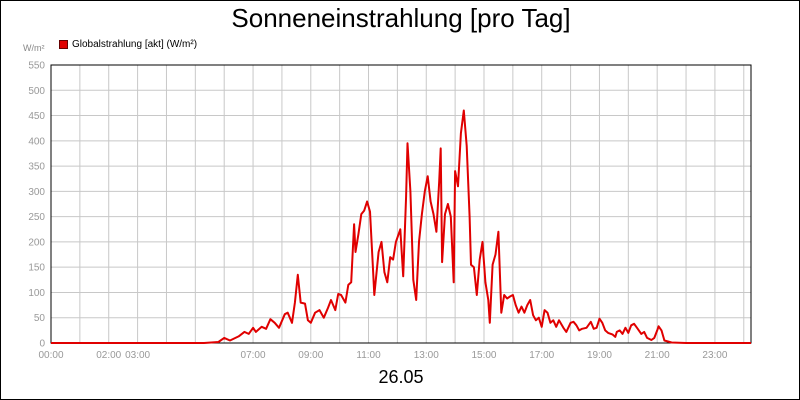  I want to click on y-tick-label: 400, so click(36, 141).